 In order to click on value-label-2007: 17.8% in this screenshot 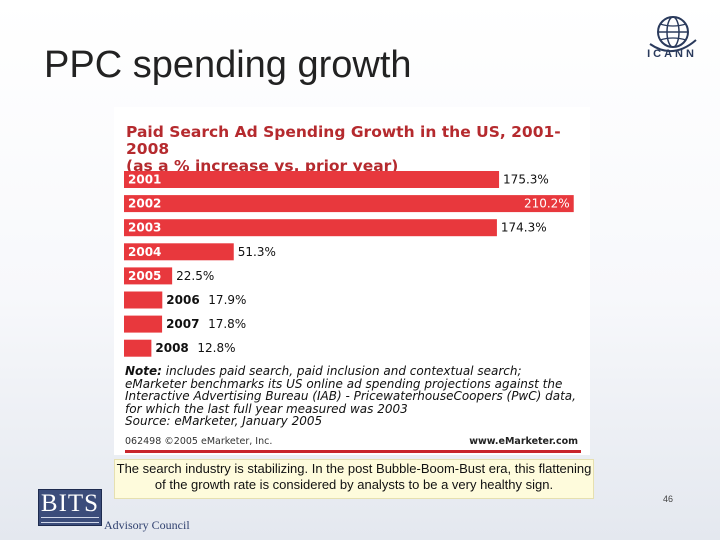, I will do `click(227, 324)`.